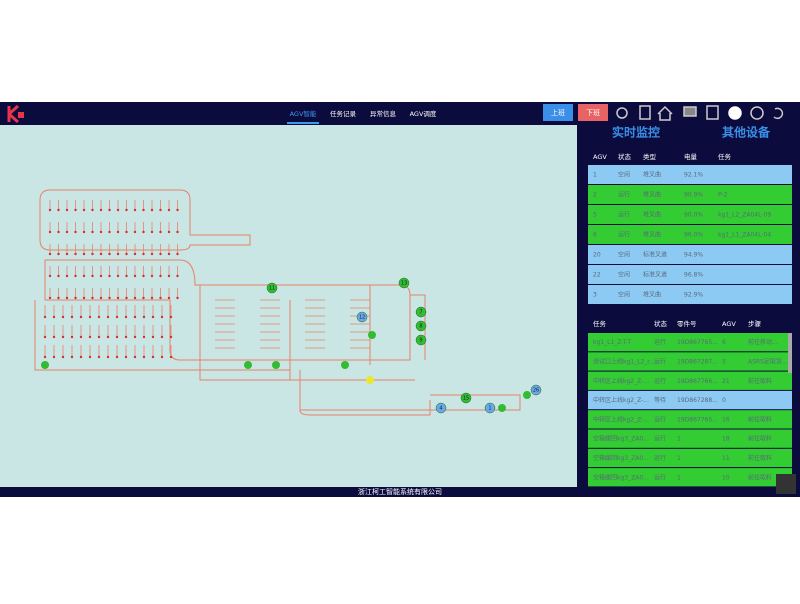  I want to click on button-label: 上班, so click(558, 112).